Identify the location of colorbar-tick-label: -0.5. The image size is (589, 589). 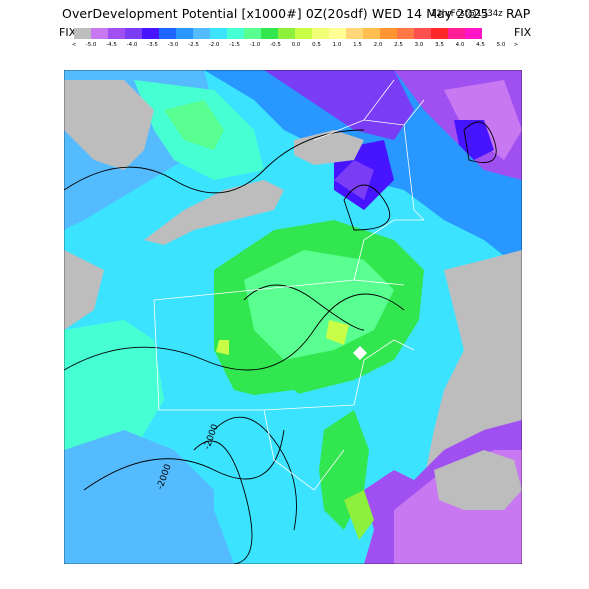
(275, 45).